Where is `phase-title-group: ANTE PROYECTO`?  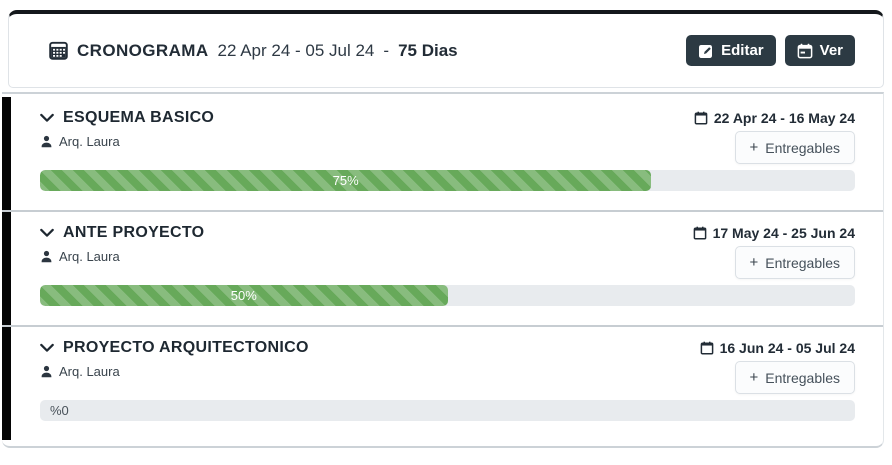 phase-title-group: ANTE PROYECTO is located at coordinates (122, 233).